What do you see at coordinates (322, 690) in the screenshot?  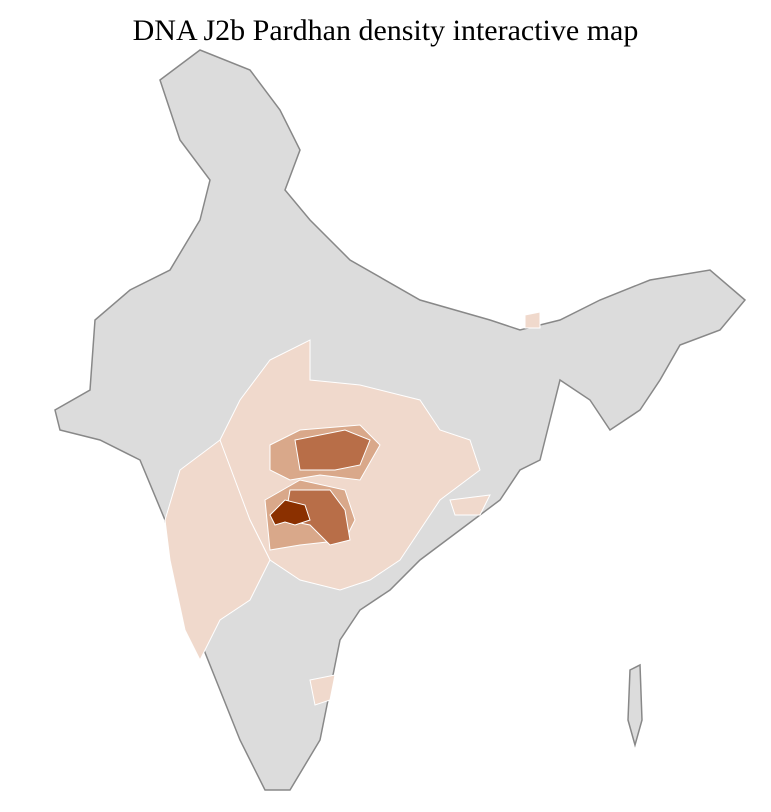 I see `southern-low` at bounding box center [322, 690].